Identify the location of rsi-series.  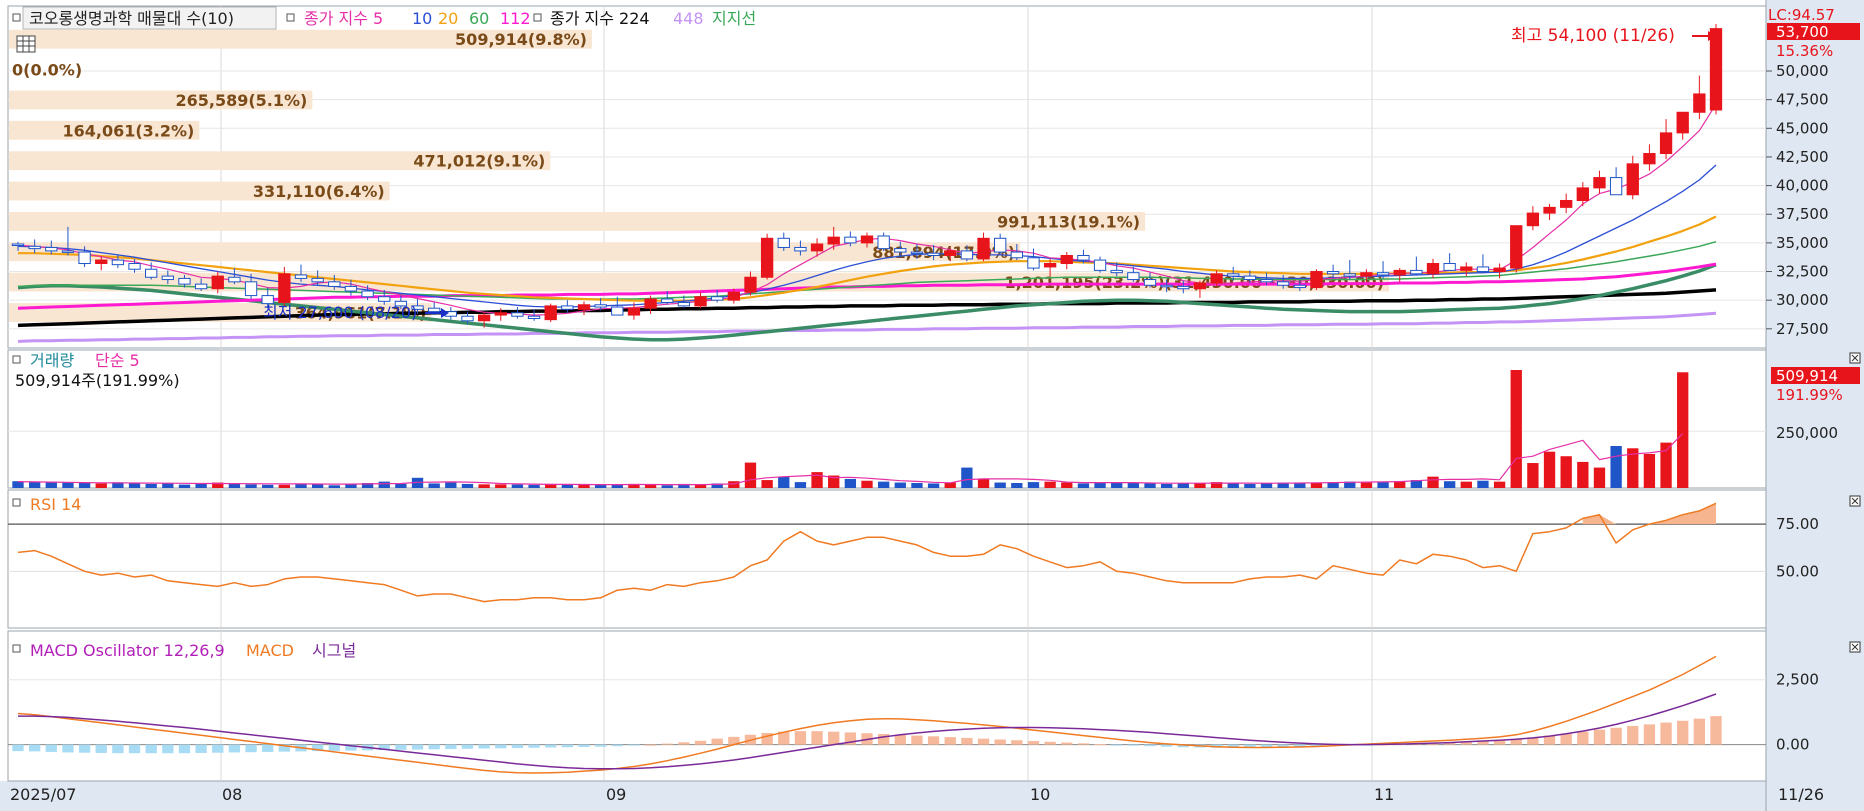
(867, 552).